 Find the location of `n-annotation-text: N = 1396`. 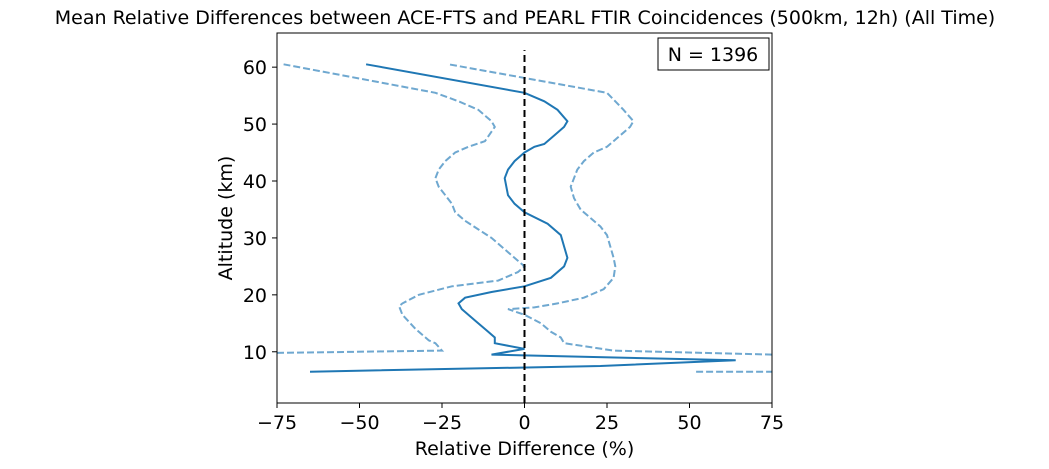

n-annotation-text: N = 1396 is located at coordinates (713, 55).